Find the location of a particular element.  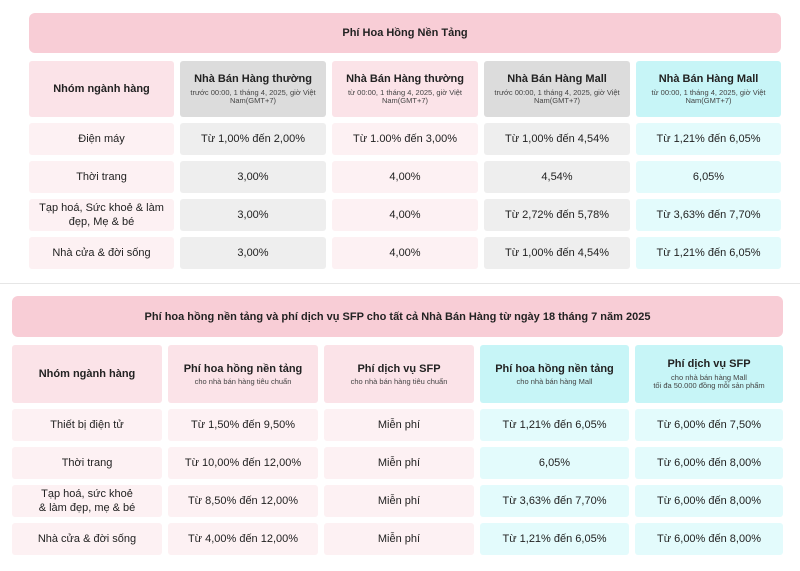

table2-cell: Từ 10,00% đến 12,00% is located at coordinates (243, 463).